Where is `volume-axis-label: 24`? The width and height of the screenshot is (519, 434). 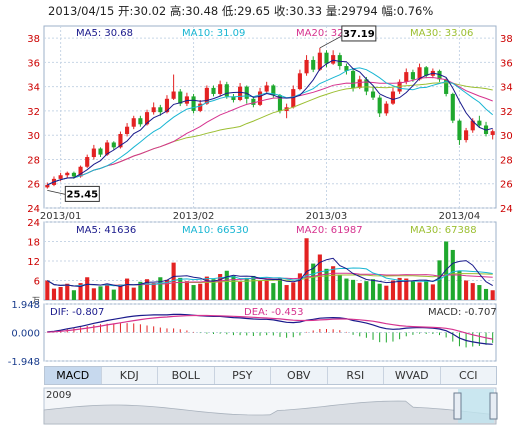
volume-axis-label: 24 is located at coordinates (33, 223).